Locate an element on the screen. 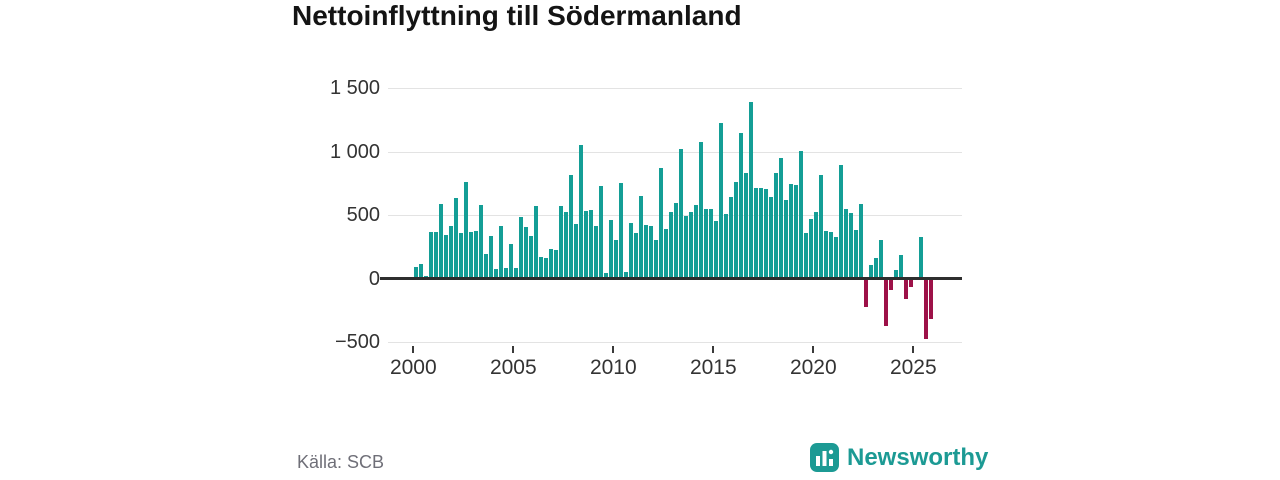 The image size is (1280, 480). newsworthy-icon is located at coordinates (824, 457).